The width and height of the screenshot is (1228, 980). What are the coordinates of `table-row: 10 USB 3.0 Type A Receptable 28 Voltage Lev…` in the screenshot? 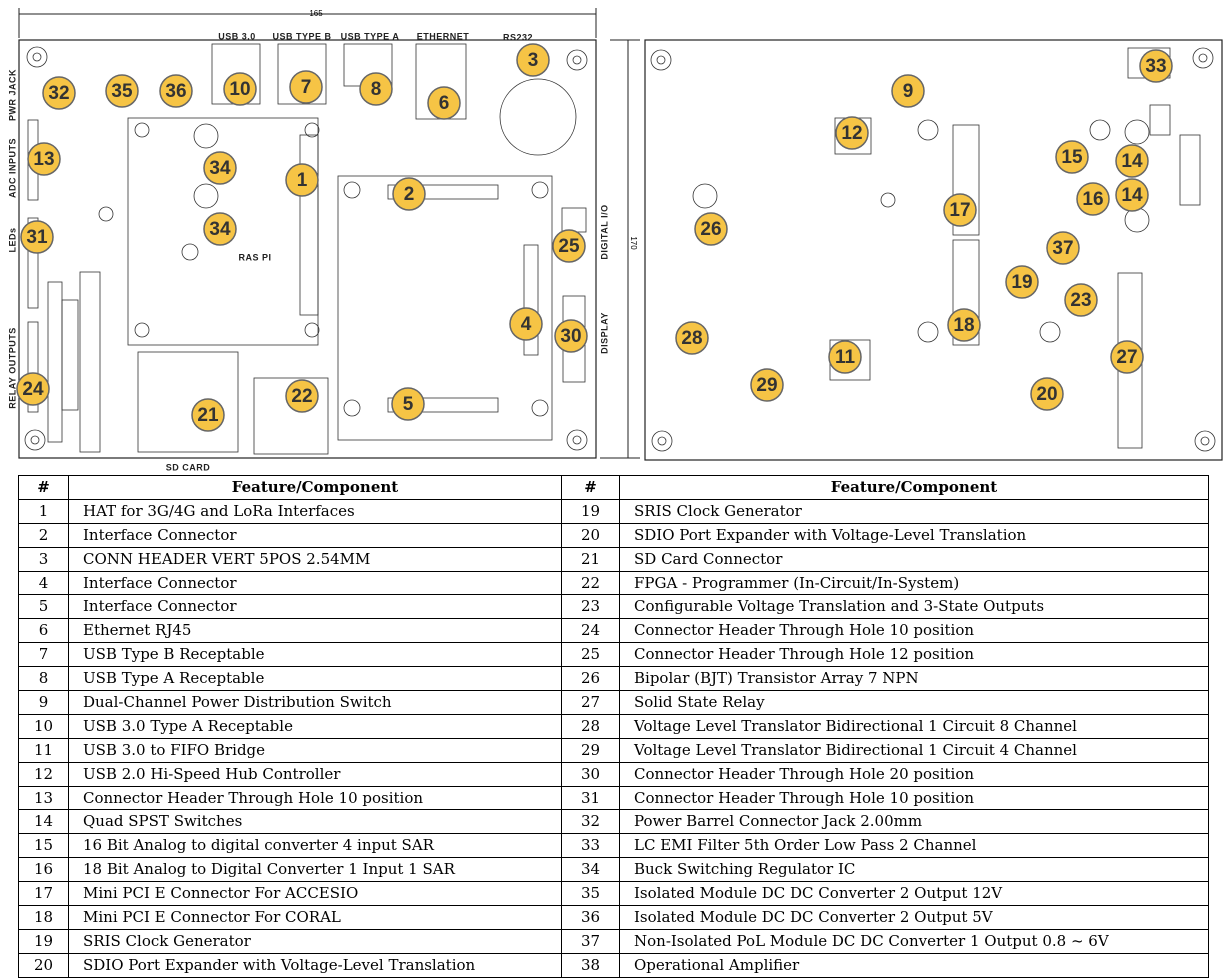 It's located at (613, 726).